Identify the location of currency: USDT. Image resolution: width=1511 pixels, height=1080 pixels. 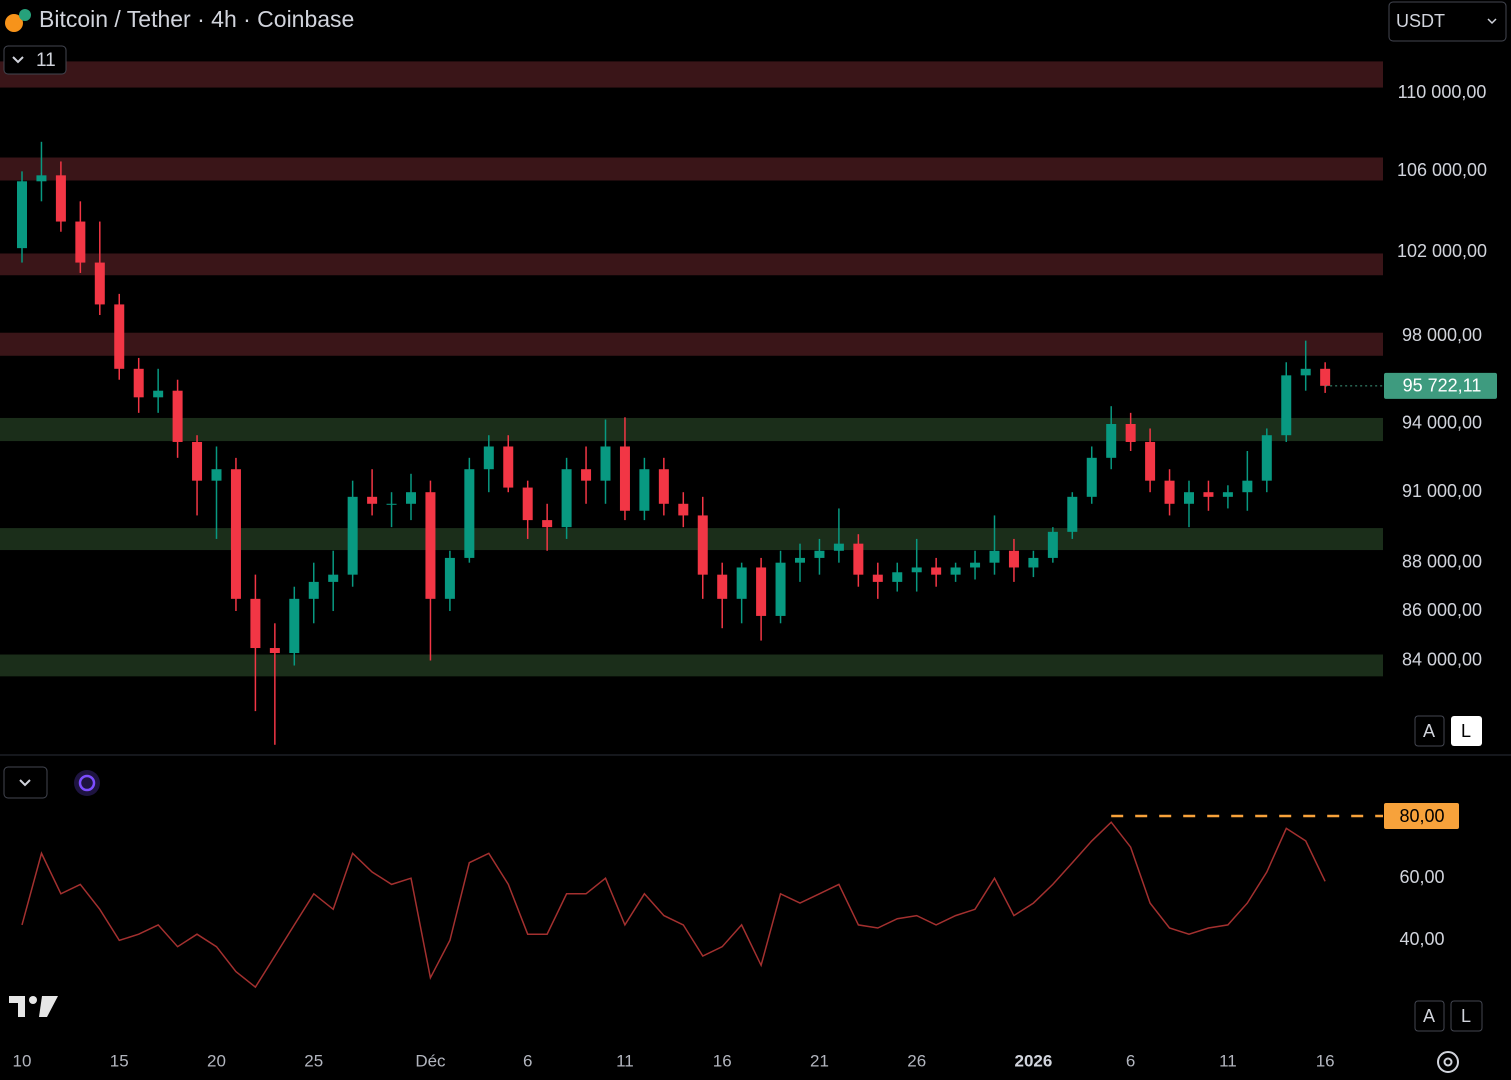
(1420, 21).